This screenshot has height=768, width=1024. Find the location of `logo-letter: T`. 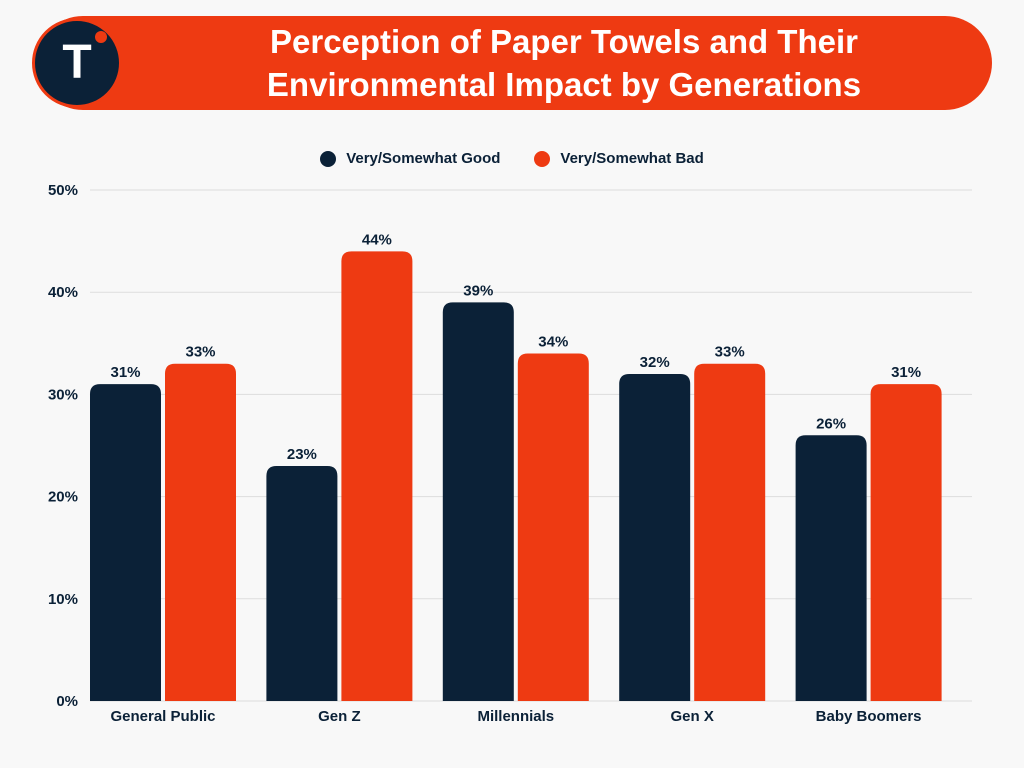

logo-letter: T is located at coordinates (77, 62).